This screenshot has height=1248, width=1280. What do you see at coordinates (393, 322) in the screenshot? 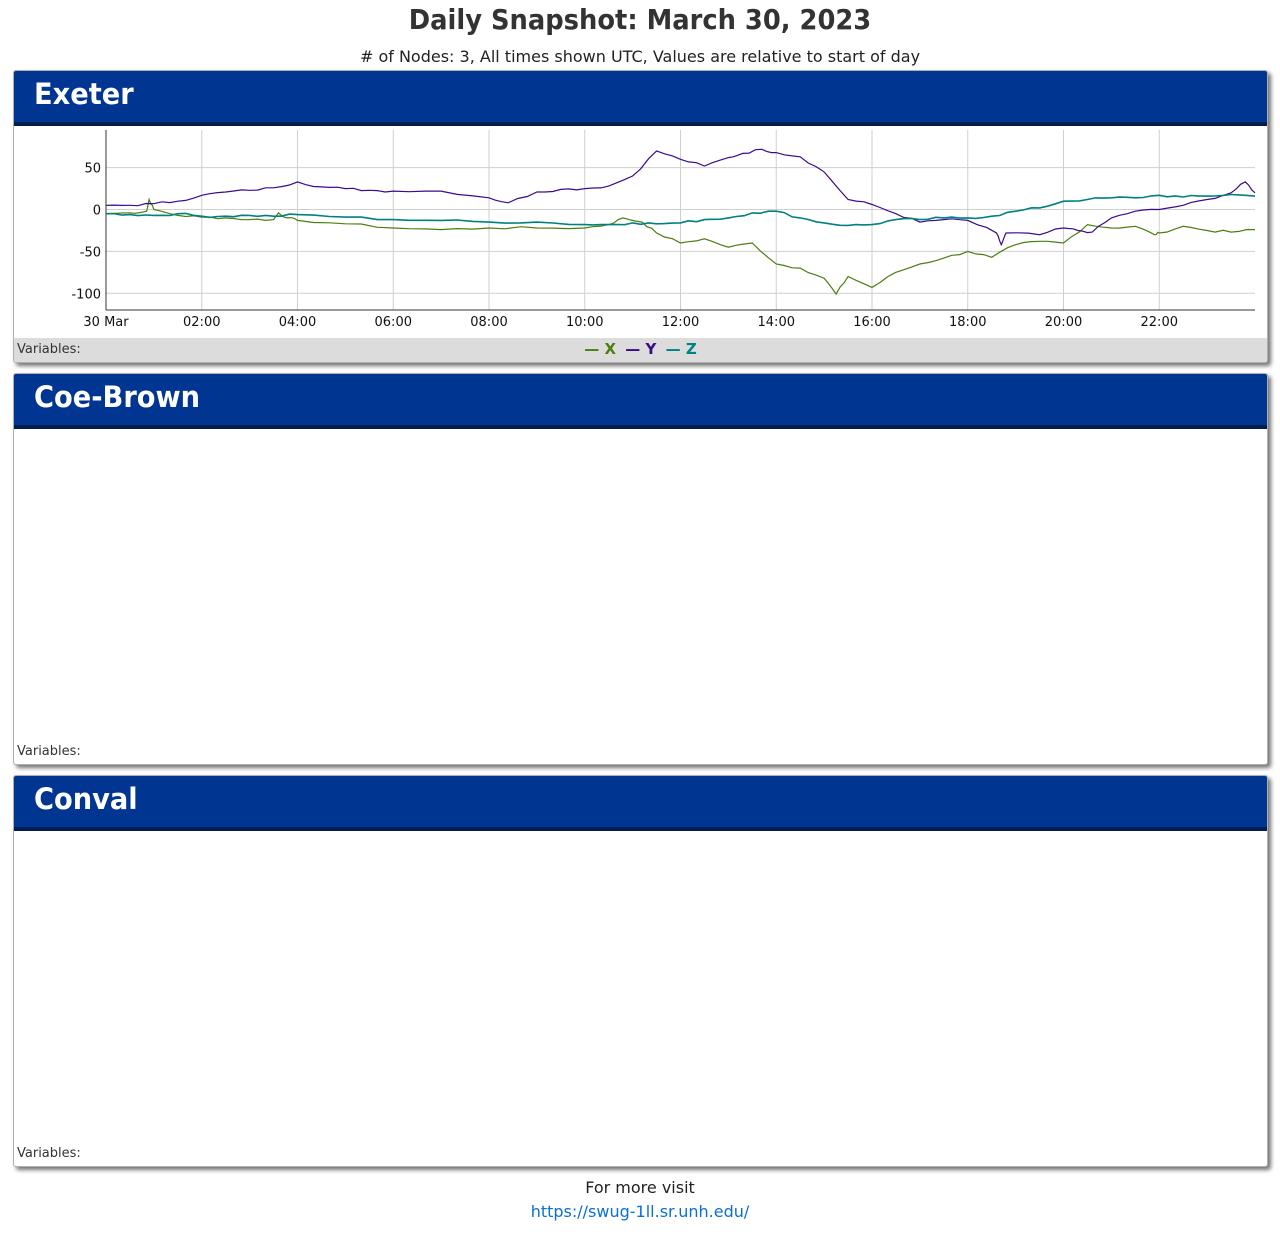
I see `x-tick-label: 06:00` at bounding box center [393, 322].